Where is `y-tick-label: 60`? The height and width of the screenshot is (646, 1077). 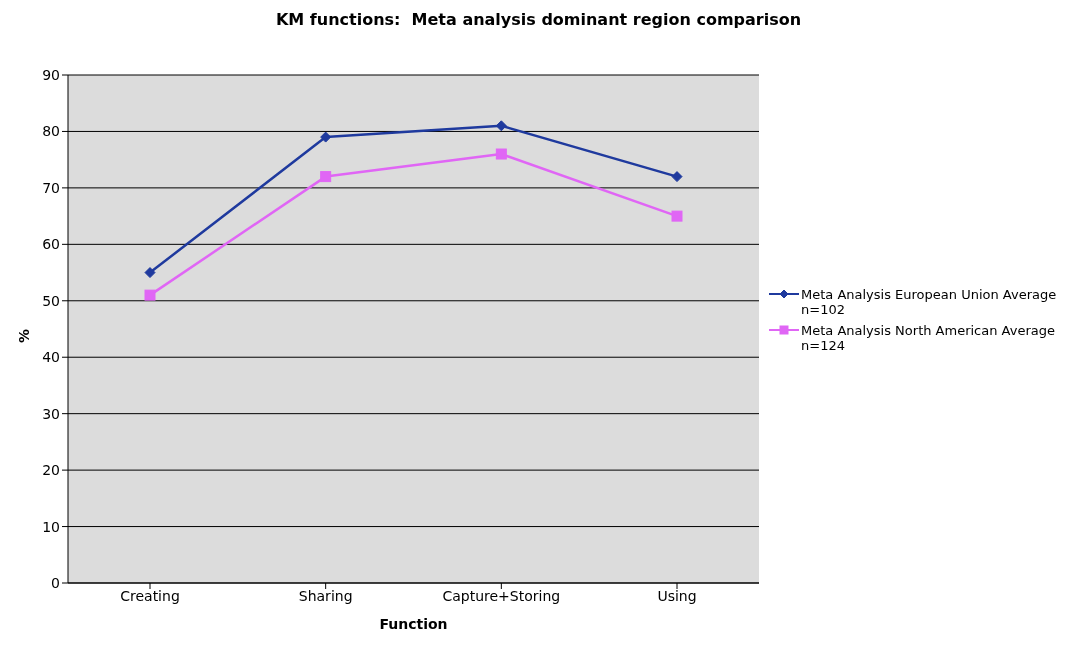 y-tick-label: 60 is located at coordinates (51, 244).